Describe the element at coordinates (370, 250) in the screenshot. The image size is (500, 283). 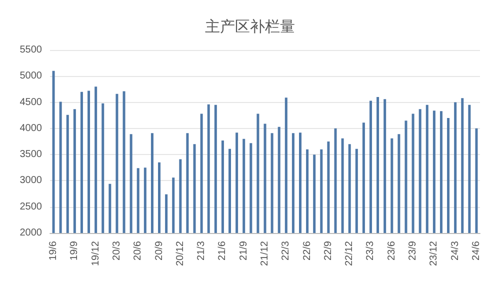
I see `x-tick-label: 23/3` at that location.